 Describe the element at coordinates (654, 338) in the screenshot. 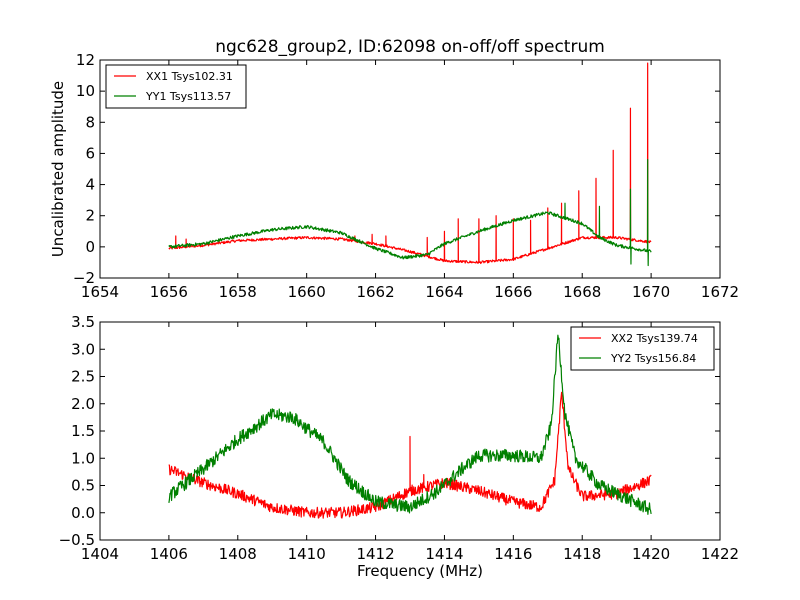

I see `legend-label: XX2 Tsys139.74` at that location.